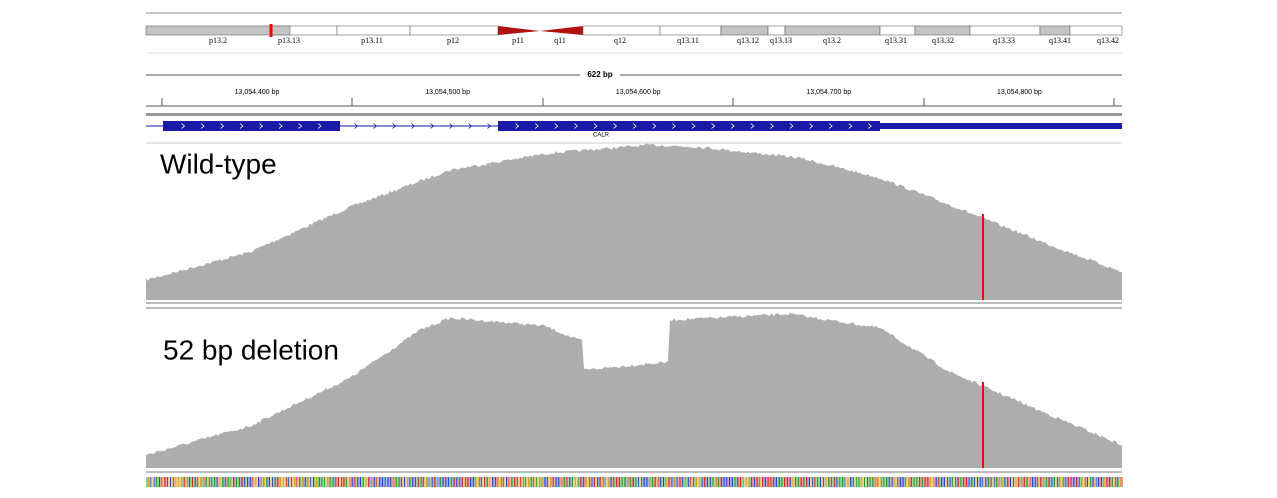 Image resolution: width=1277 pixels, height=498 pixels. Describe the element at coordinates (289, 40) in the screenshot. I see `band-label: p13.13` at that location.